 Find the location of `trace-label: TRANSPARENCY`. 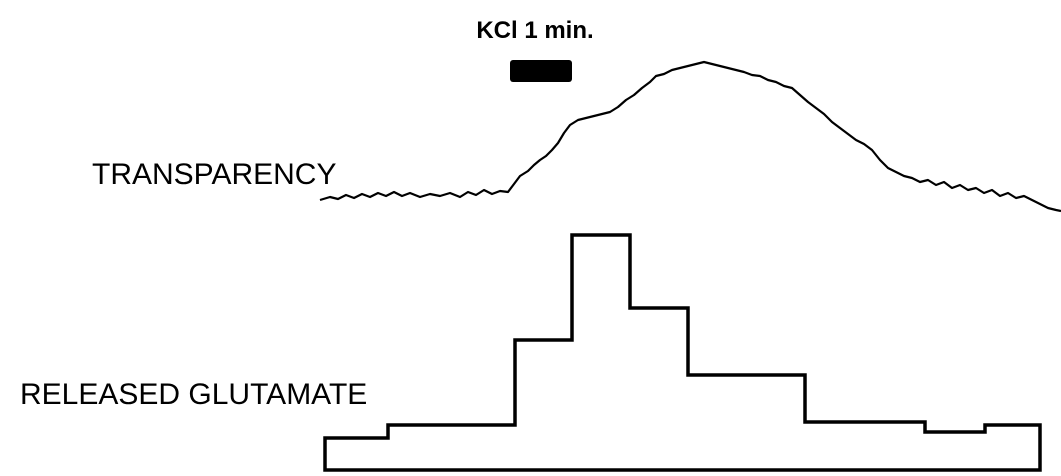

trace-label: TRANSPARENCY is located at coordinates (214, 174).